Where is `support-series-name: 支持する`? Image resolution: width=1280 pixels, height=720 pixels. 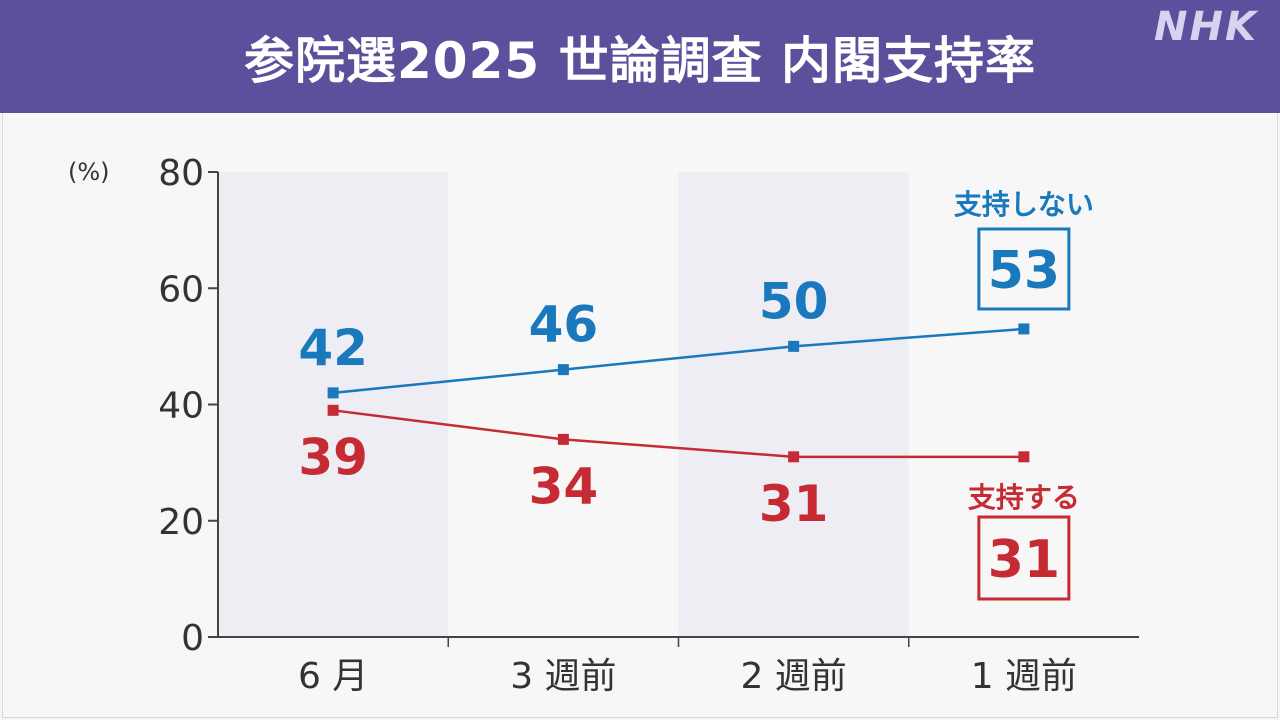 support-series-name: 支持する is located at coordinates (1024, 497).